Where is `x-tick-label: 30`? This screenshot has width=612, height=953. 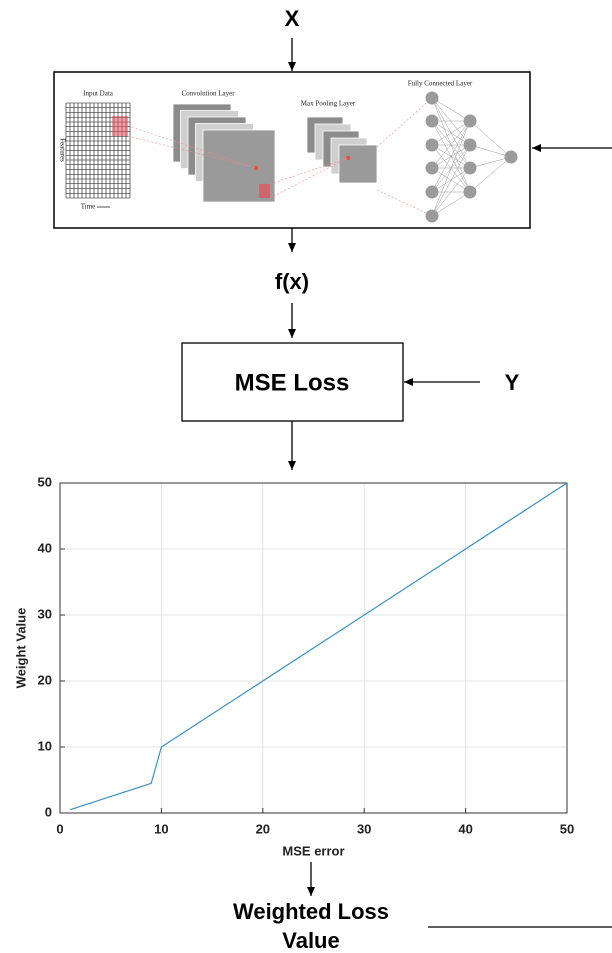 x-tick-label: 30 is located at coordinates (364, 828).